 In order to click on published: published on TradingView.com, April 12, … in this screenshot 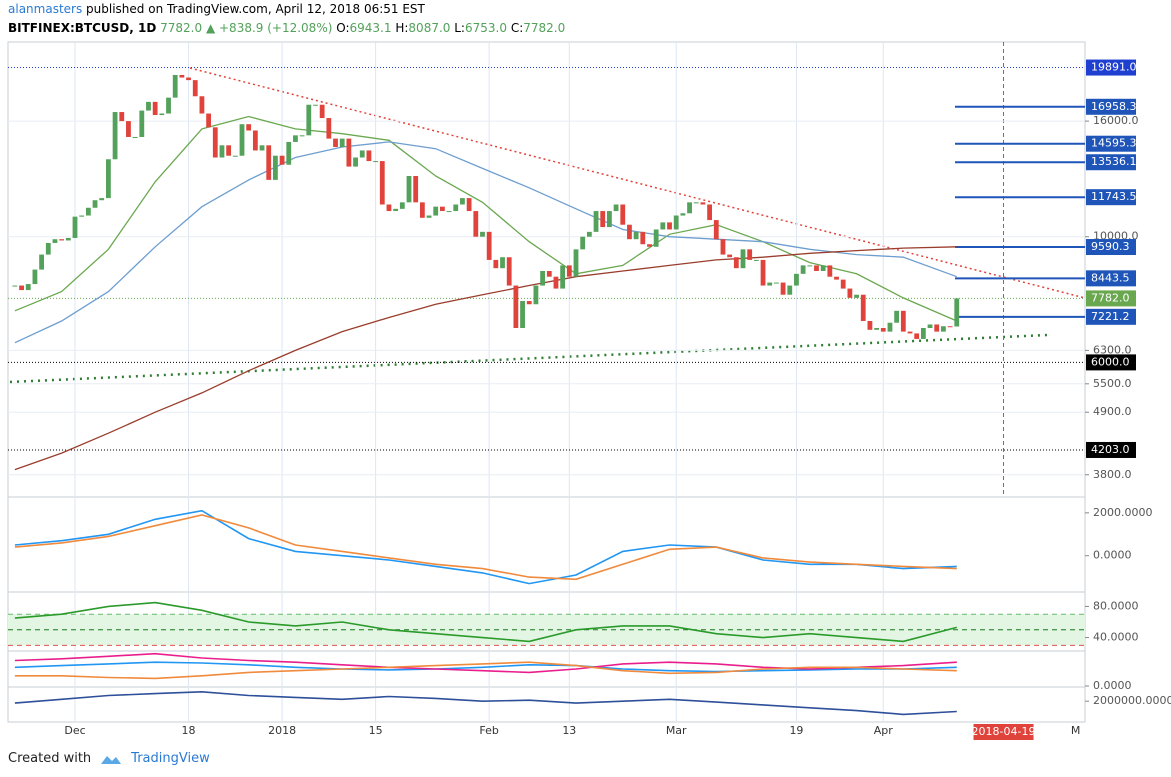, I will do `click(255, 9)`.